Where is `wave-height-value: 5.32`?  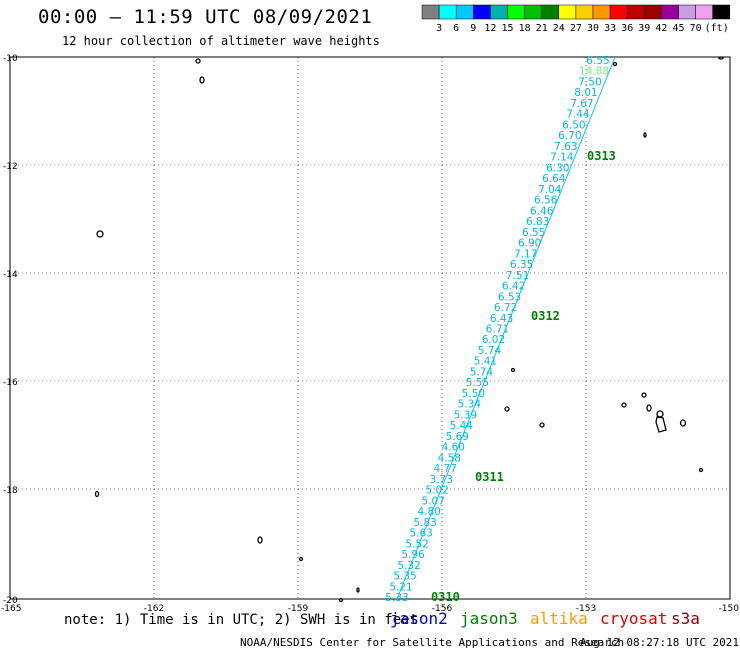
wave-height-value: 5.32 is located at coordinates (408, 566).